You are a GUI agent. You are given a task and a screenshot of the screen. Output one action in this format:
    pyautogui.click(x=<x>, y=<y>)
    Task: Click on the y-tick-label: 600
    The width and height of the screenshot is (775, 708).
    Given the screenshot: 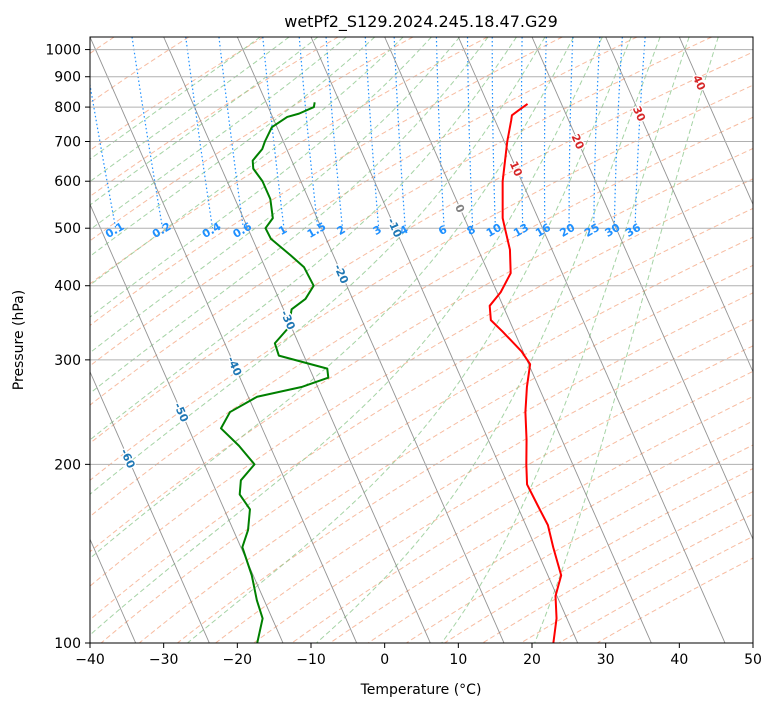 What is the action you would take?
    pyautogui.click(x=67, y=182)
    